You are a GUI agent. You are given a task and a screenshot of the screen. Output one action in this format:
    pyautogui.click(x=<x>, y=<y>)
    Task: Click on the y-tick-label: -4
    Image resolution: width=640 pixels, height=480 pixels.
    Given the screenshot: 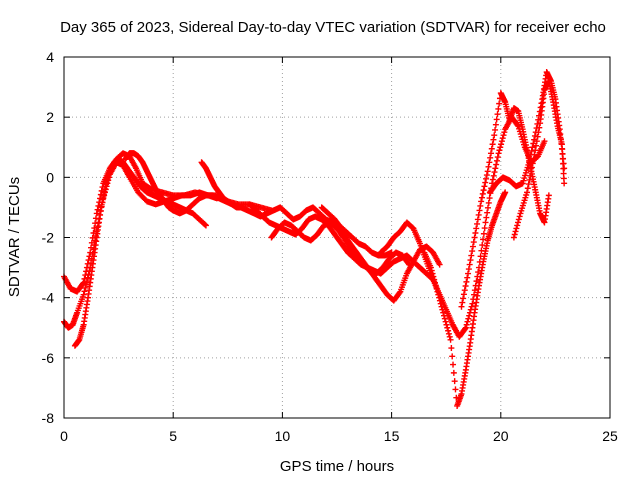 What is the action you would take?
    pyautogui.click(x=48, y=298)
    